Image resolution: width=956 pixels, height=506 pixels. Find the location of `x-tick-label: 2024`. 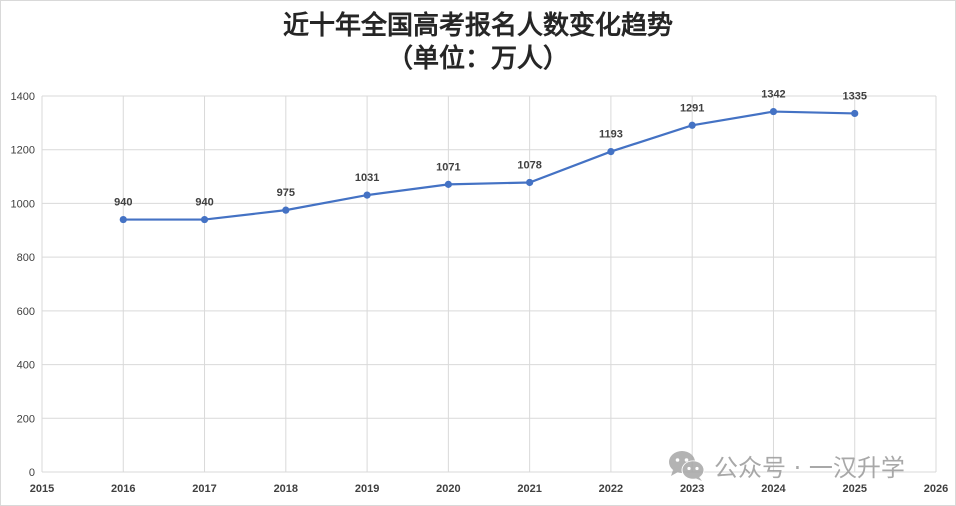

x-tick-label: 2024 is located at coordinates (773, 489).